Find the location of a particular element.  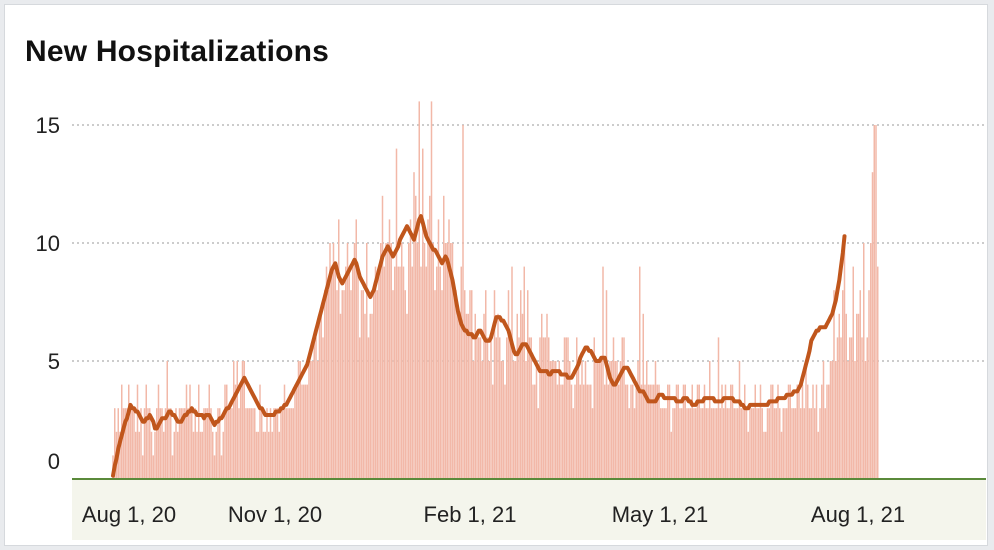

y-tick-label: 5 is located at coordinates (54, 361).